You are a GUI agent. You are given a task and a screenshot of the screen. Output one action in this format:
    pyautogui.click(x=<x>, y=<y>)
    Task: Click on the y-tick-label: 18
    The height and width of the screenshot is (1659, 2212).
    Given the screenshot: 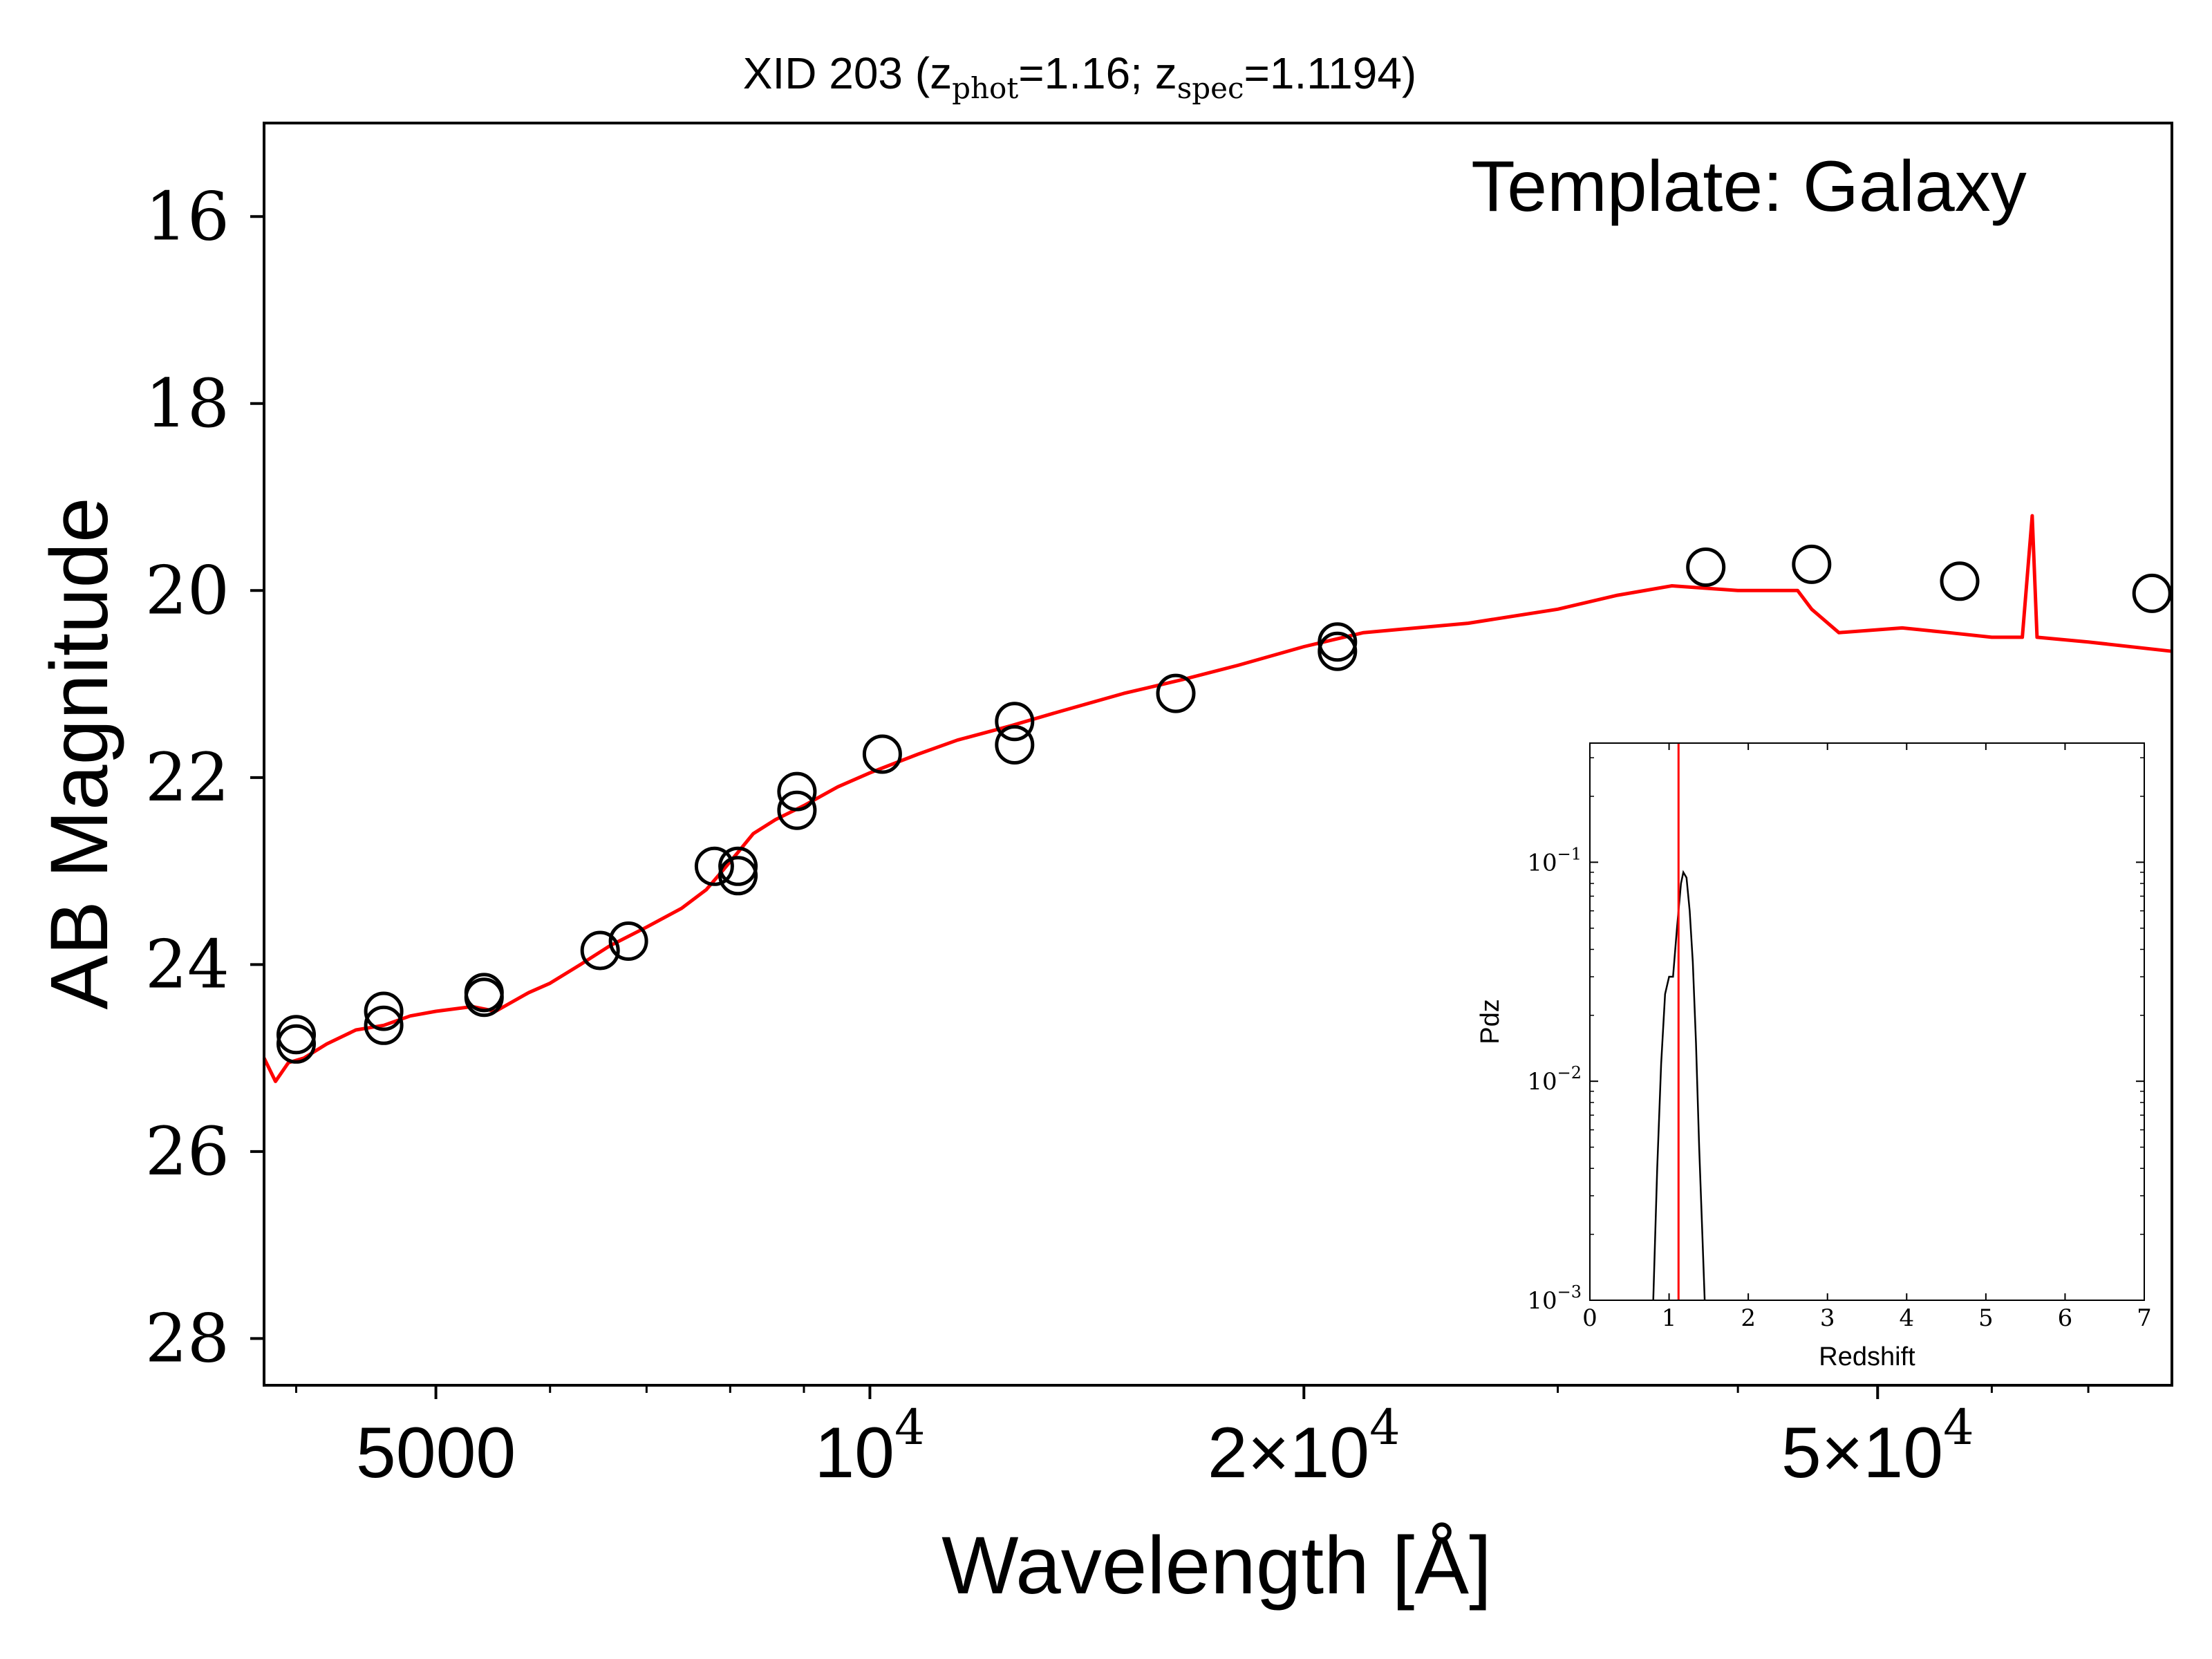 What is the action you would take?
    pyautogui.click(x=187, y=404)
    